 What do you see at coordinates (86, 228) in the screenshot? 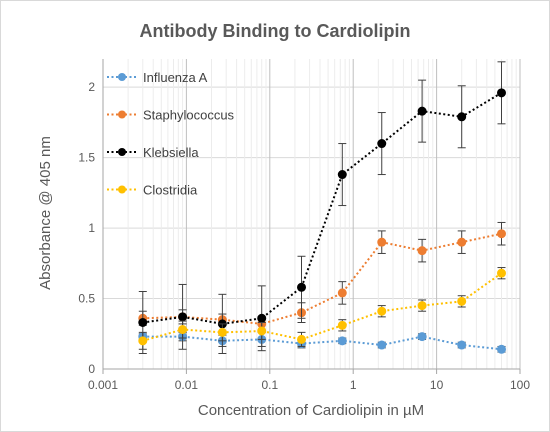
I see `y-tick-labels: 0 0.5 1 1.5 2` at bounding box center [86, 228].